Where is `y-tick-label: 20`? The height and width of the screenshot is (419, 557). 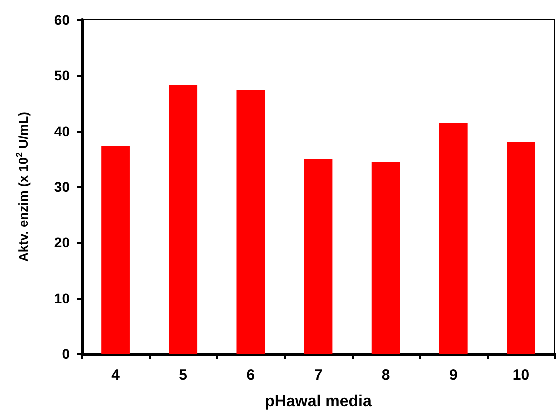
y-tick-label: 20 is located at coordinates (62, 242).